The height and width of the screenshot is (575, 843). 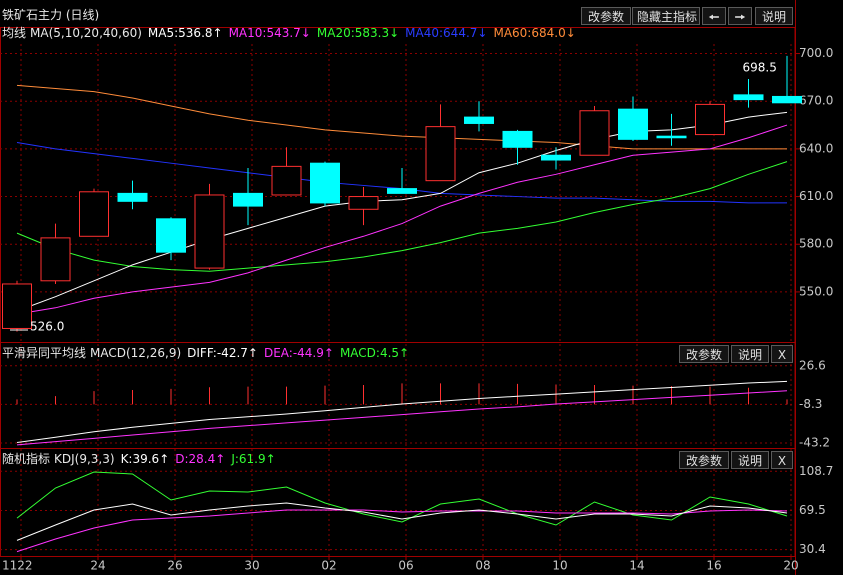 I want to click on annotation-high: 698.5, so click(x=760, y=67).